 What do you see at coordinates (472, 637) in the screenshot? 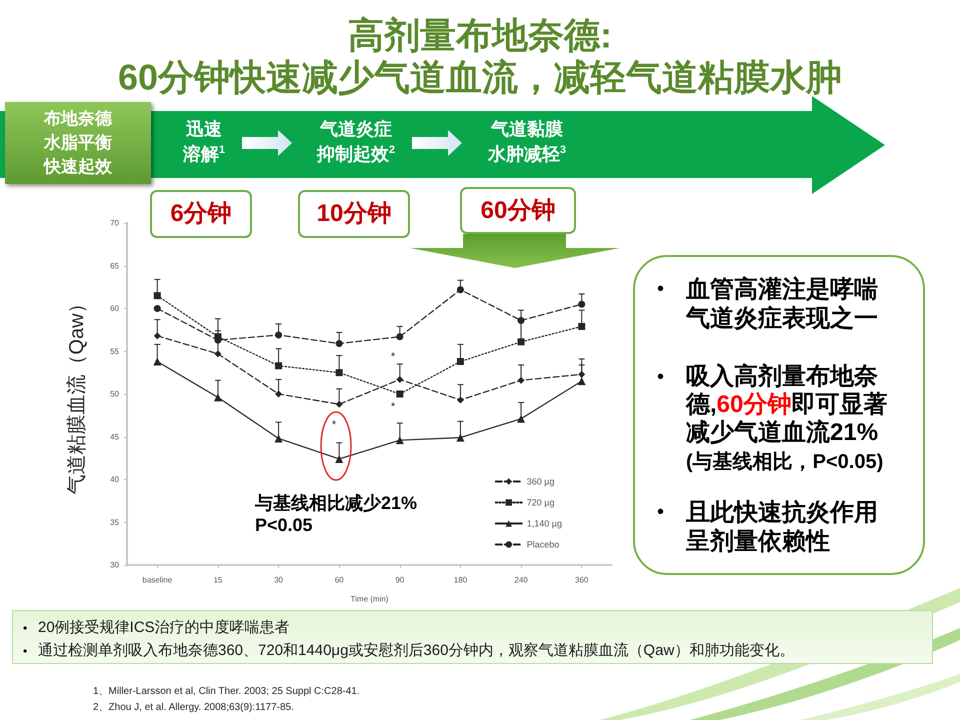
I see `note-box: • 20例接受规律ICS治疗的中度哮喘患者 • 通过检测单剂吸入布地奈德360、720和1440μg或安慰剂后360分钟内，观察气道粘膜血流（Qaw）和肺功能变化。` at bounding box center [472, 637].